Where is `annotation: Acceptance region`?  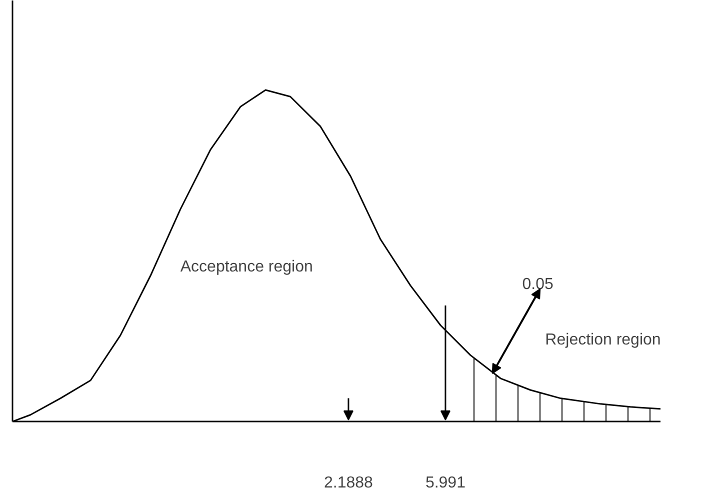
annotation: Acceptance region is located at coordinates (246, 267).